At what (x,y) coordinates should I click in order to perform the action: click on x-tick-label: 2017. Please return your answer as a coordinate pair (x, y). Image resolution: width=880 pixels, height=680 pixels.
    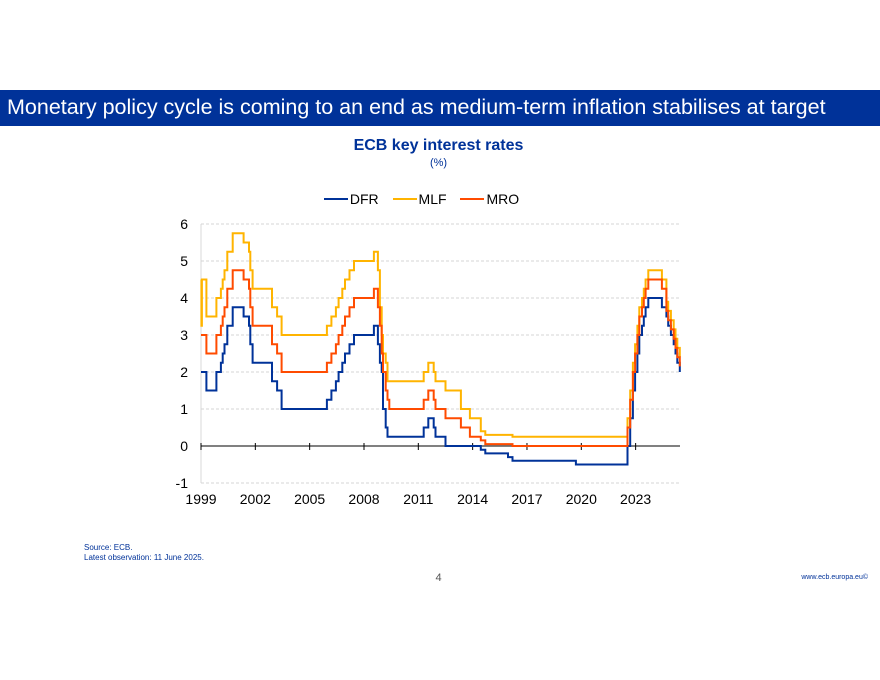
    Looking at the image, I should click on (526, 499).